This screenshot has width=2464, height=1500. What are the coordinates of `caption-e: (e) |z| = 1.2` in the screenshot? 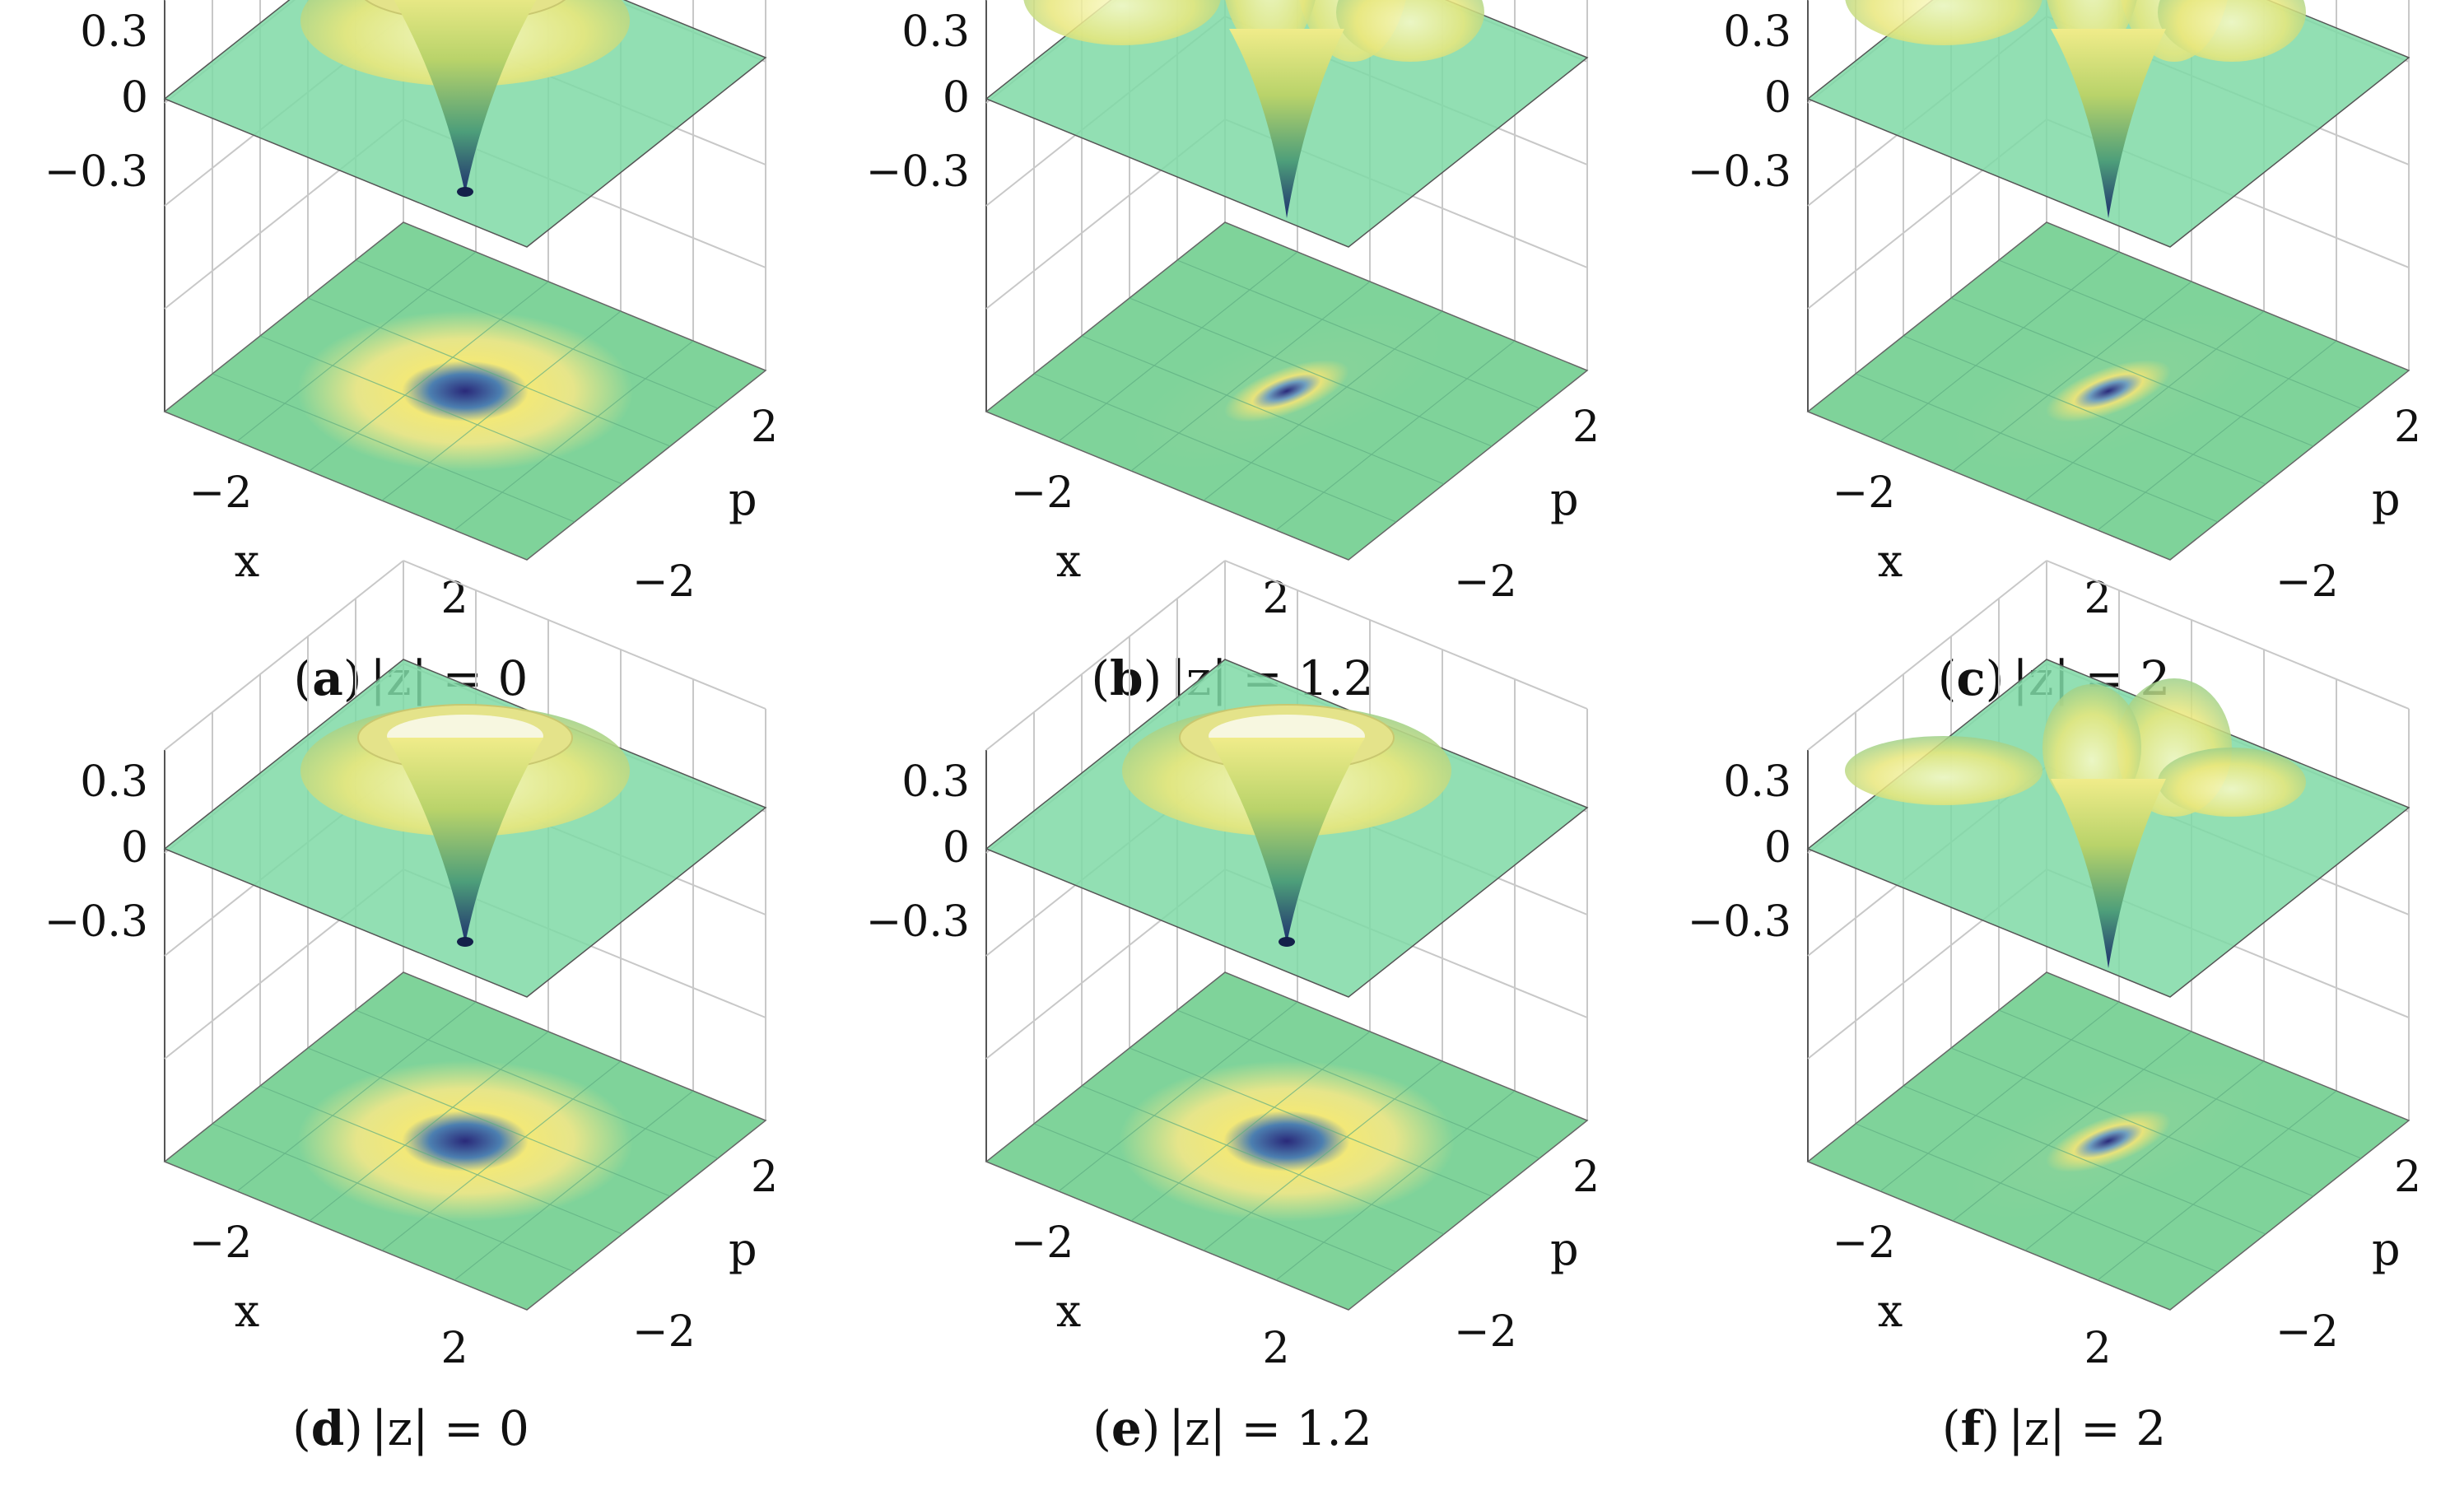 It's located at (1232, 1428).